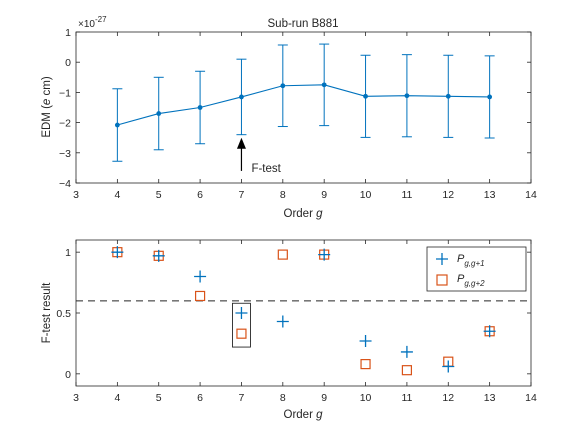 The image size is (581, 441). I want to click on bottom-x-tick-label: 6, so click(200, 398).